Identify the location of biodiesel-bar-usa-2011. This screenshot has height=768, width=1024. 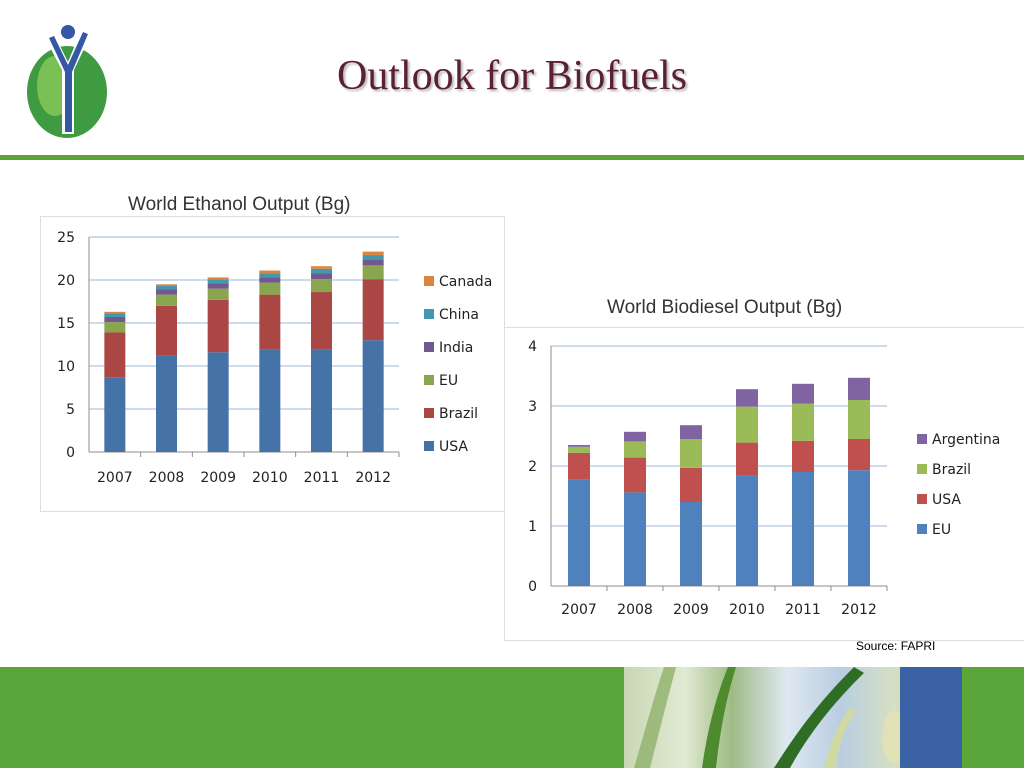
(803, 456).